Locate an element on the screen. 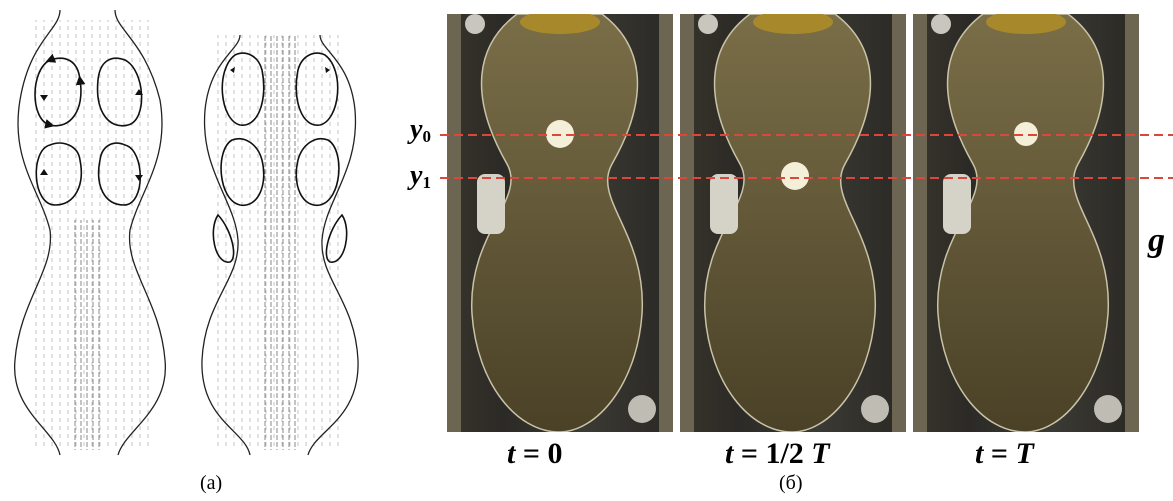 This screenshot has width=1173, height=501. label-y1: y1 is located at coordinates (420, 176).